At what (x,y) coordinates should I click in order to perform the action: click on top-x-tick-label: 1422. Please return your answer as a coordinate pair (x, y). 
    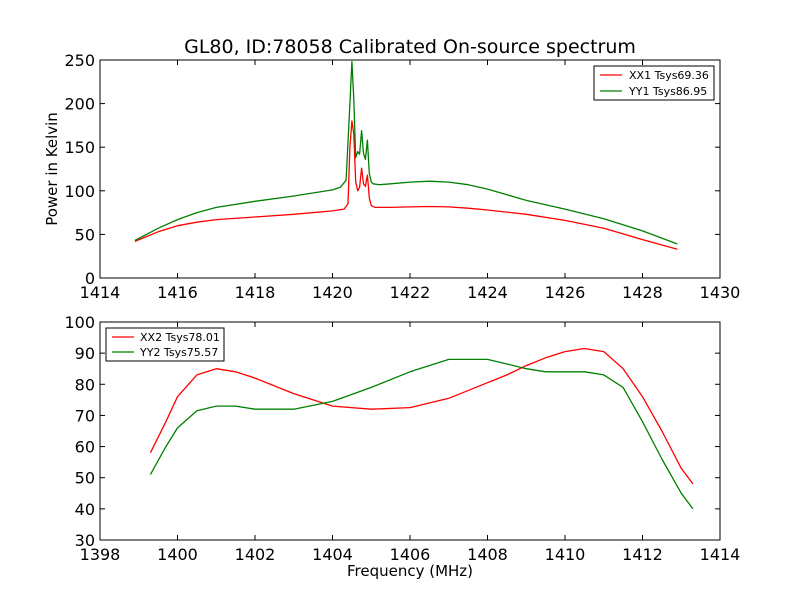
    Looking at the image, I should click on (410, 292).